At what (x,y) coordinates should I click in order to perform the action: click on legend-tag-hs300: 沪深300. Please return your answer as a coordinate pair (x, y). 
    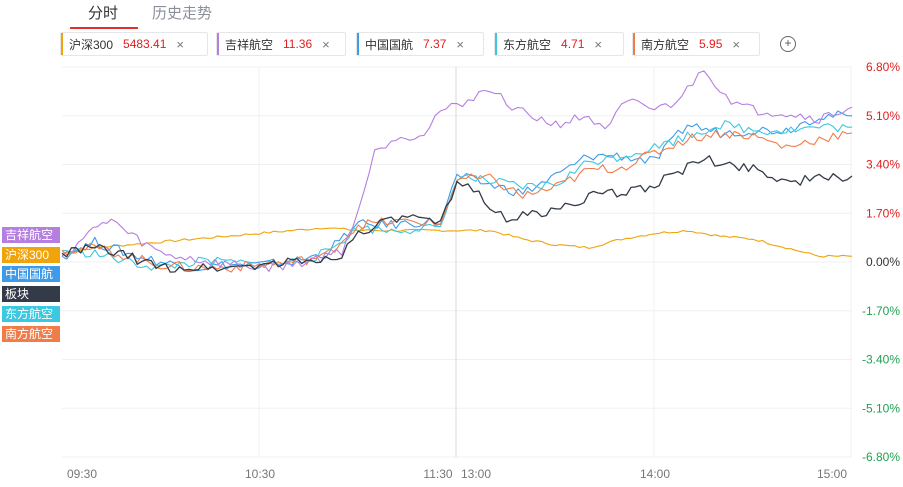
    Looking at the image, I should click on (31, 255).